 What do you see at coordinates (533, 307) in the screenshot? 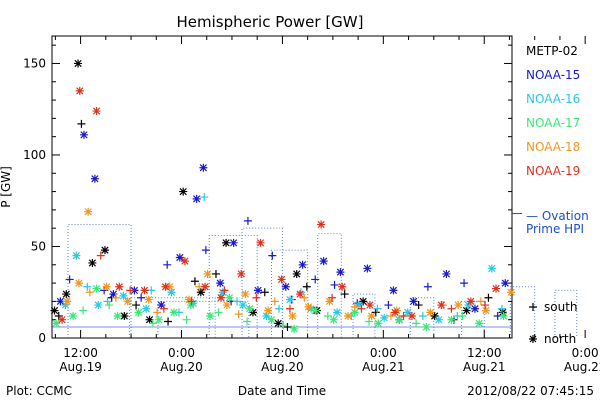
I see `marker-key-plus-symbol` at bounding box center [533, 307].